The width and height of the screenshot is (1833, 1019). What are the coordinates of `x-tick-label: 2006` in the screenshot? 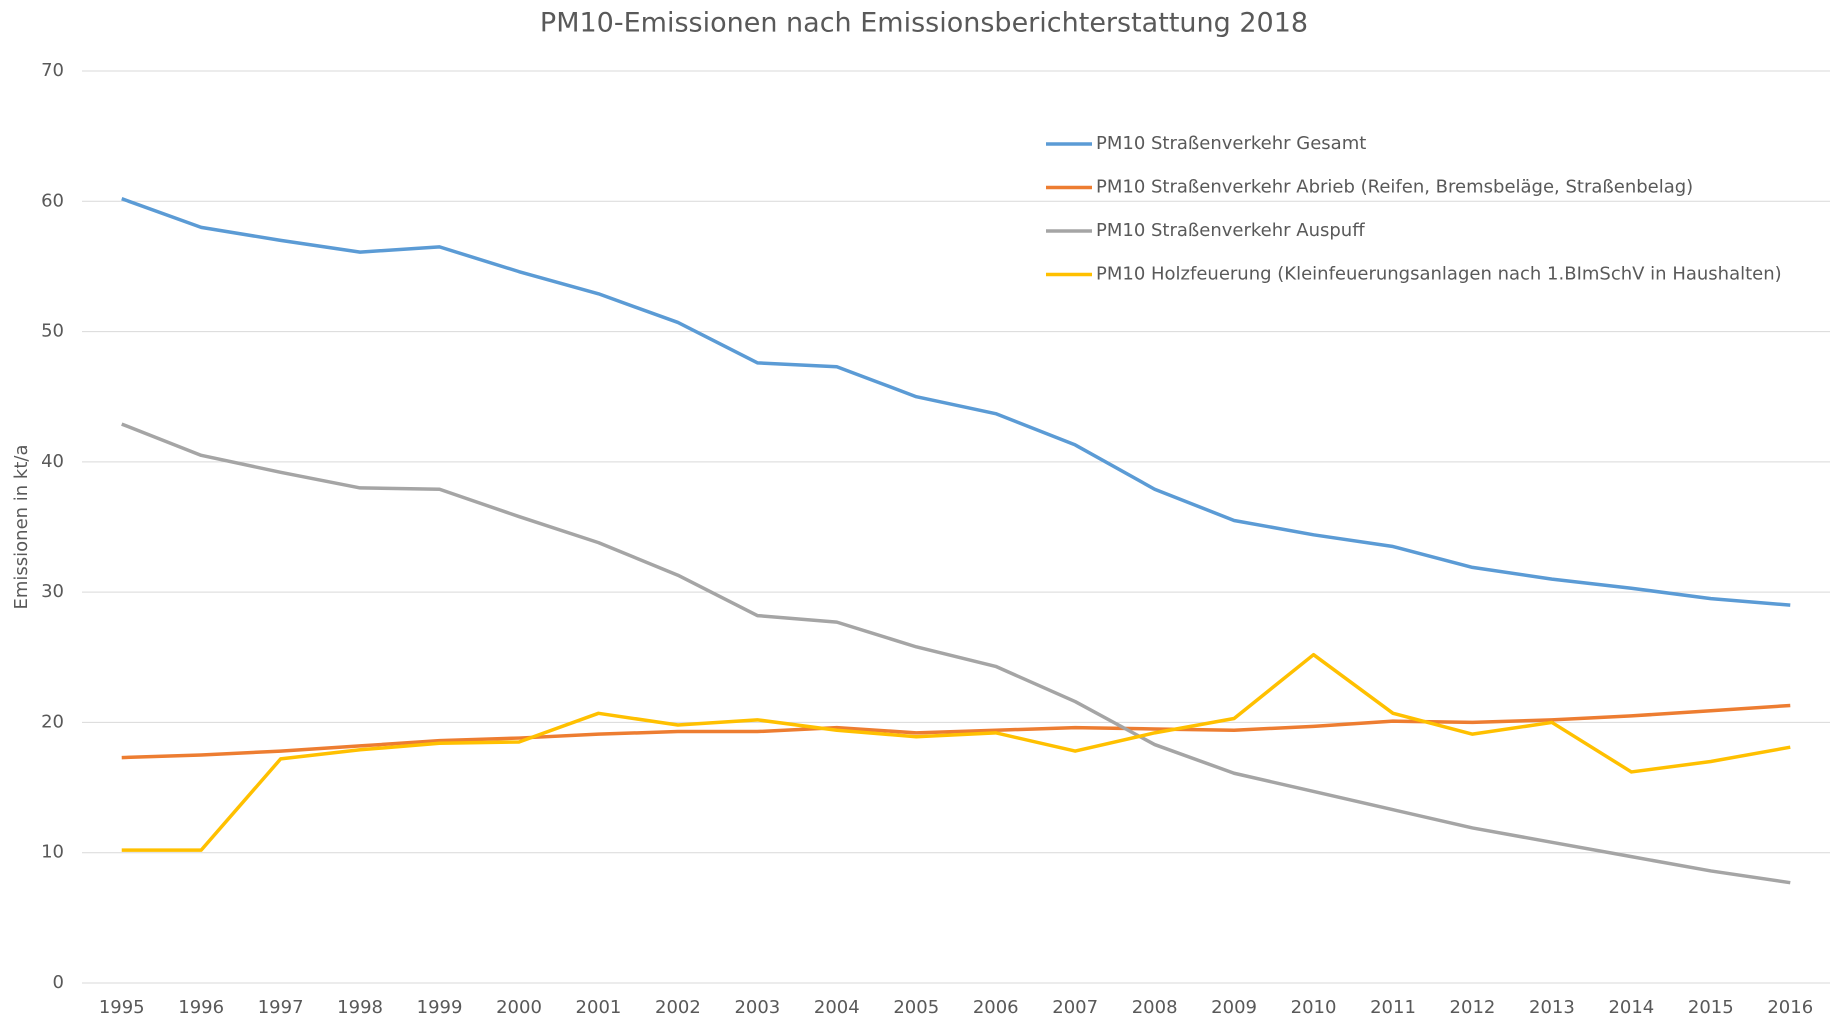 It's located at (996, 1007).